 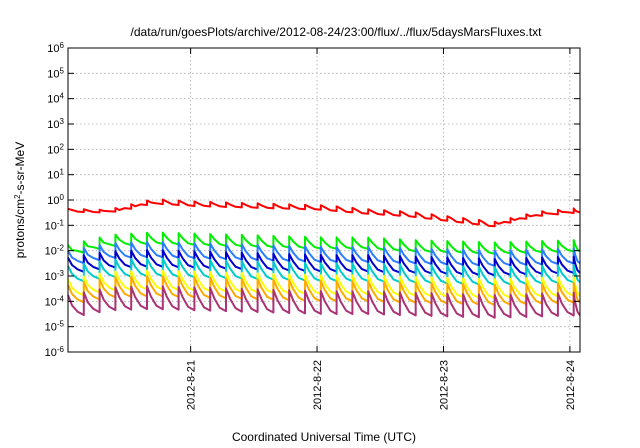 I want to click on x-tick-label: 2012-8-23, so click(x=444, y=385).